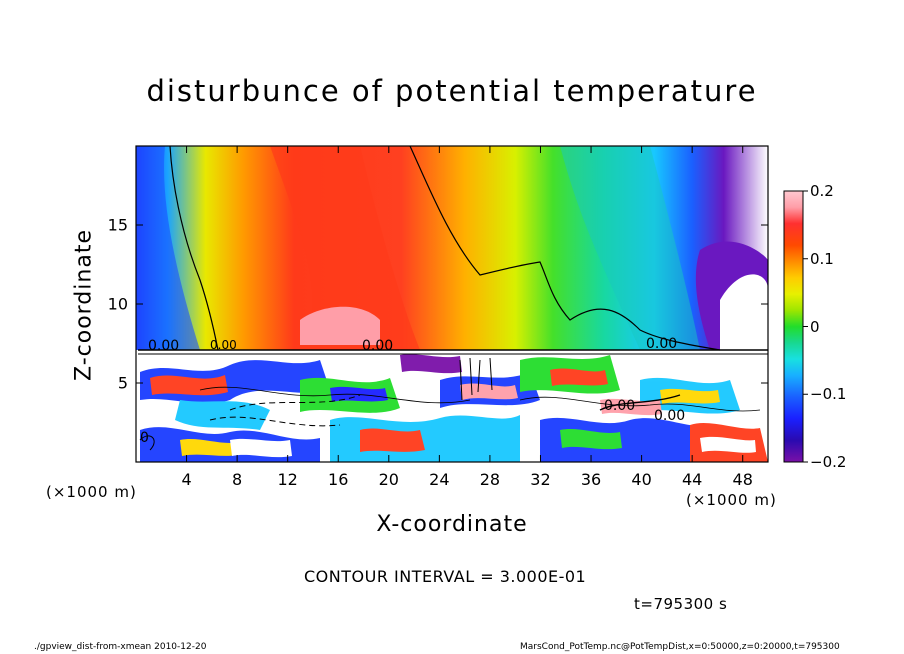 The width and height of the screenshot is (904, 654). What do you see at coordinates (731, 500) in the screenshot?
I see `x-axis-unit: (×1000 m)` at bounding box center [731, 500].